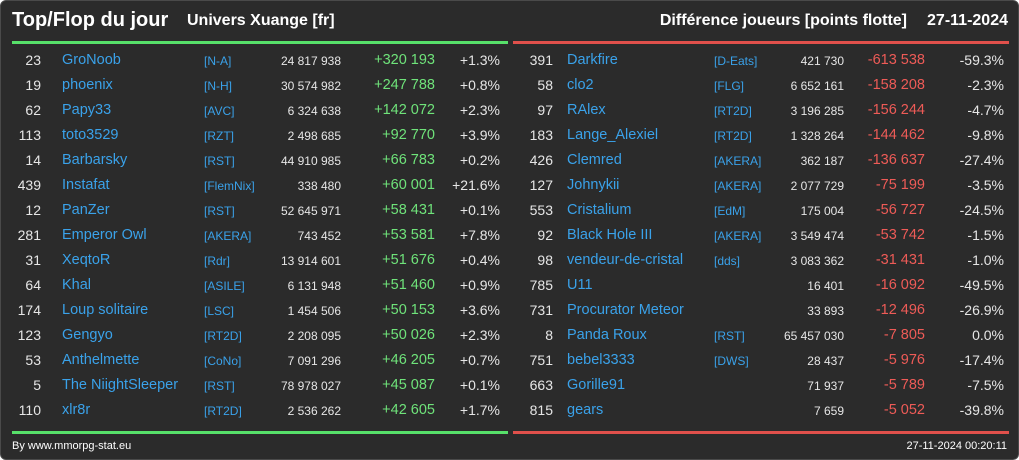 This screenshot has height=460, width=1019. Describe the element at coordinates (408, 310) in the screenshot. I see `diff-cell: +50 153` at that location.